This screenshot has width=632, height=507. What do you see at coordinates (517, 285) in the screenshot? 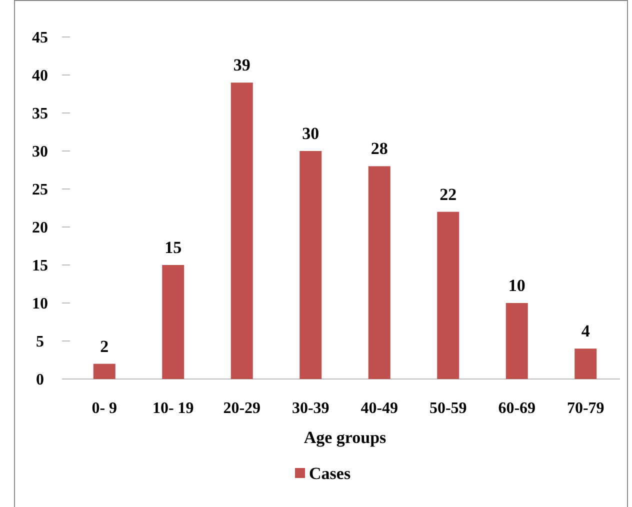
I see `data-label: 10` at bounding box center [517, 285].